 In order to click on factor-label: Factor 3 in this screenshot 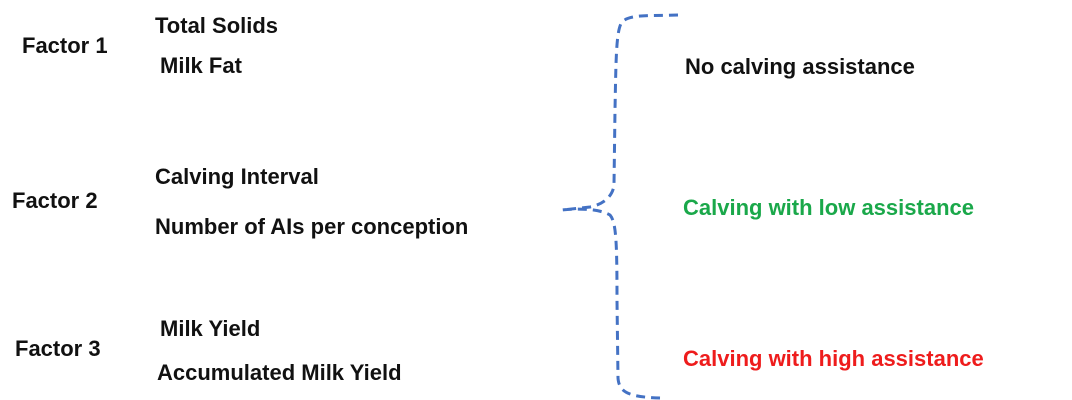, I will do `click(58, 348)`.